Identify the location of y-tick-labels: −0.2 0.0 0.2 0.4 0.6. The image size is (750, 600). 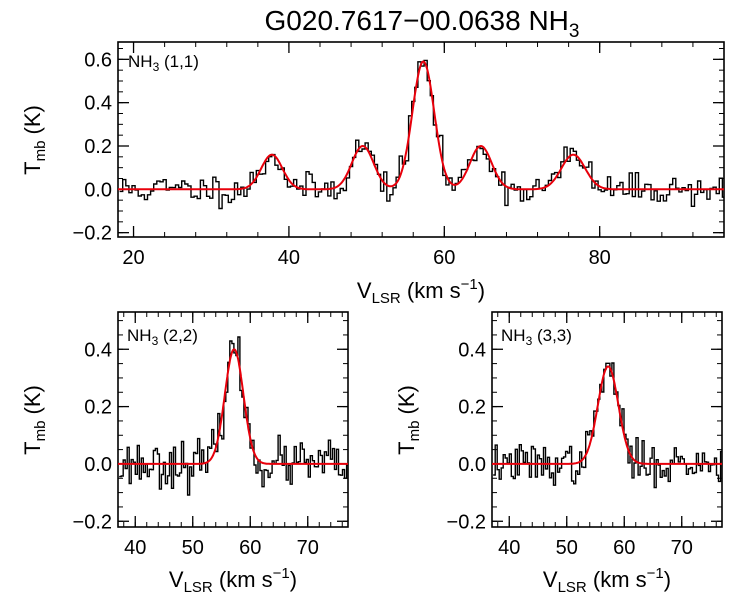
(92, 146).